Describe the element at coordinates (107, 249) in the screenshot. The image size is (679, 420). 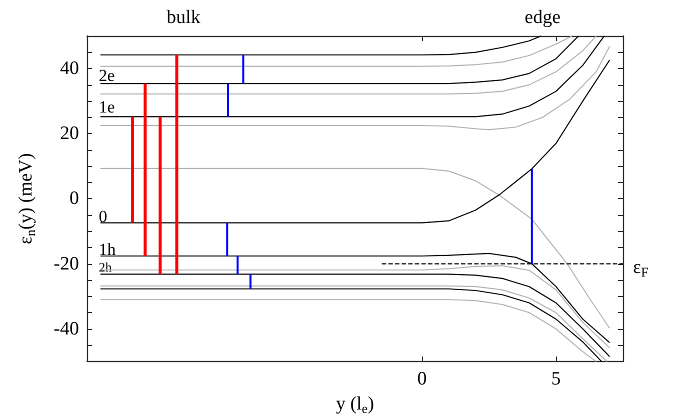
I see `annotation: 1h` at that location.